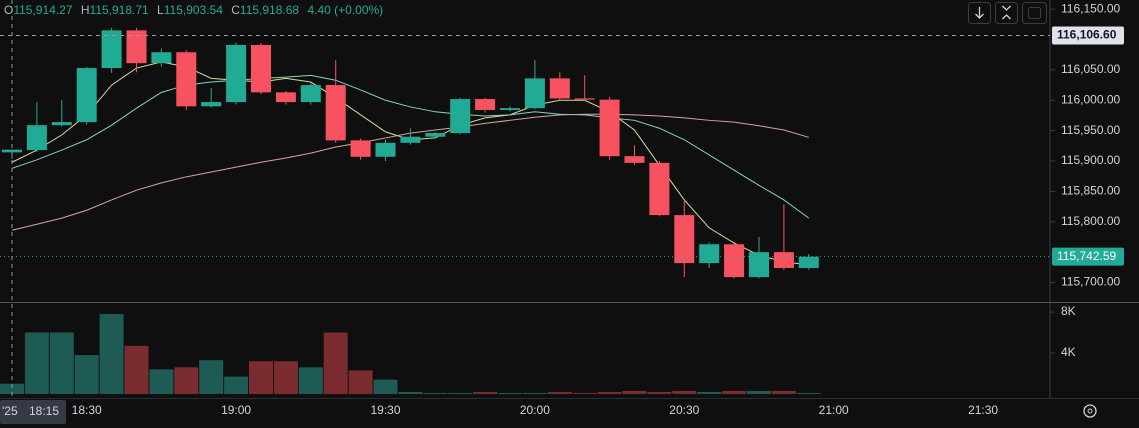  I want to click on y-tick-label: 115,950.00, so click(1090, 130).